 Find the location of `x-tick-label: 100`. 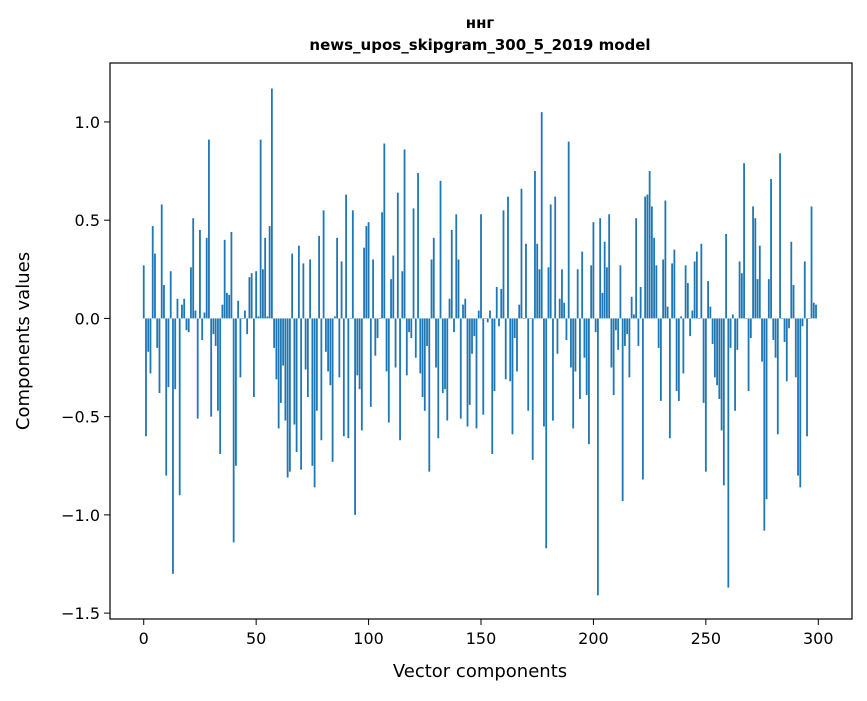

x-tick-label: 100 is located at coordinates (368, 638).